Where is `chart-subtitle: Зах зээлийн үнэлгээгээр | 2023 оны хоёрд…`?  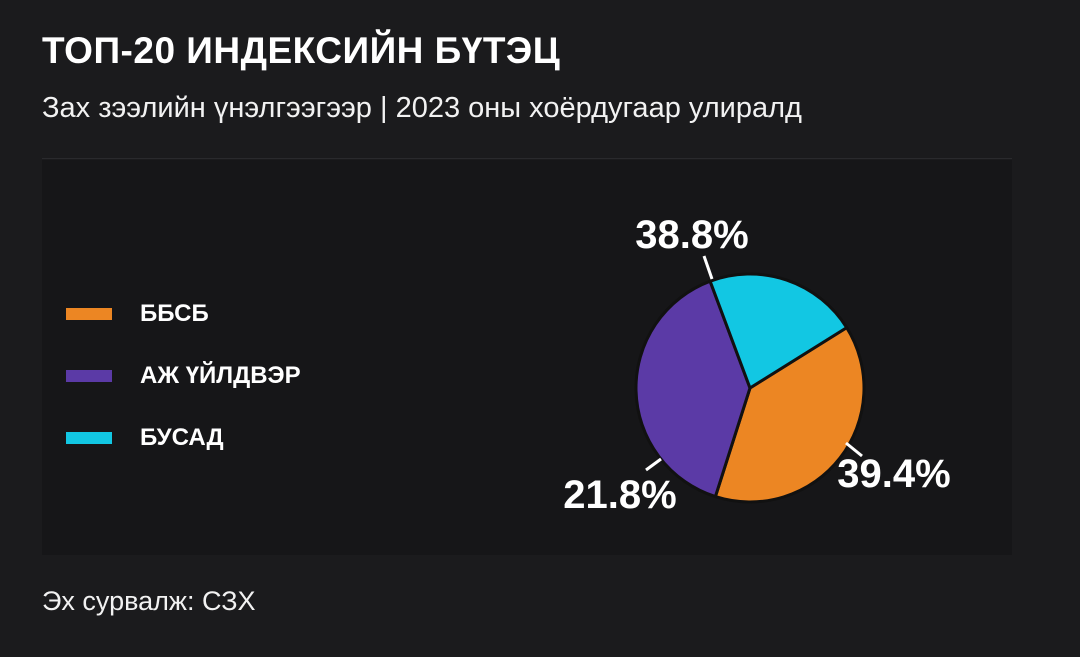
chart-subtitle: Зах зээлийн үнэлгээгээр | 2023 оны хоёрд… is located at coordinates (422, 108).